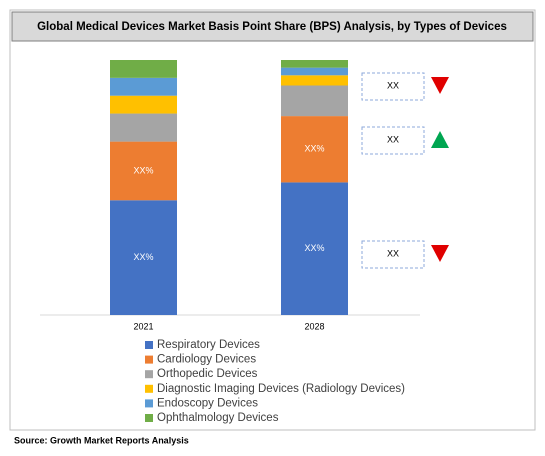 The width and height of the screenshot is (545, 456). What do you see at coordinates (314, 326) in the screenshot?
I see `x-tick-label: 2028` at bounding box center [314, 326].